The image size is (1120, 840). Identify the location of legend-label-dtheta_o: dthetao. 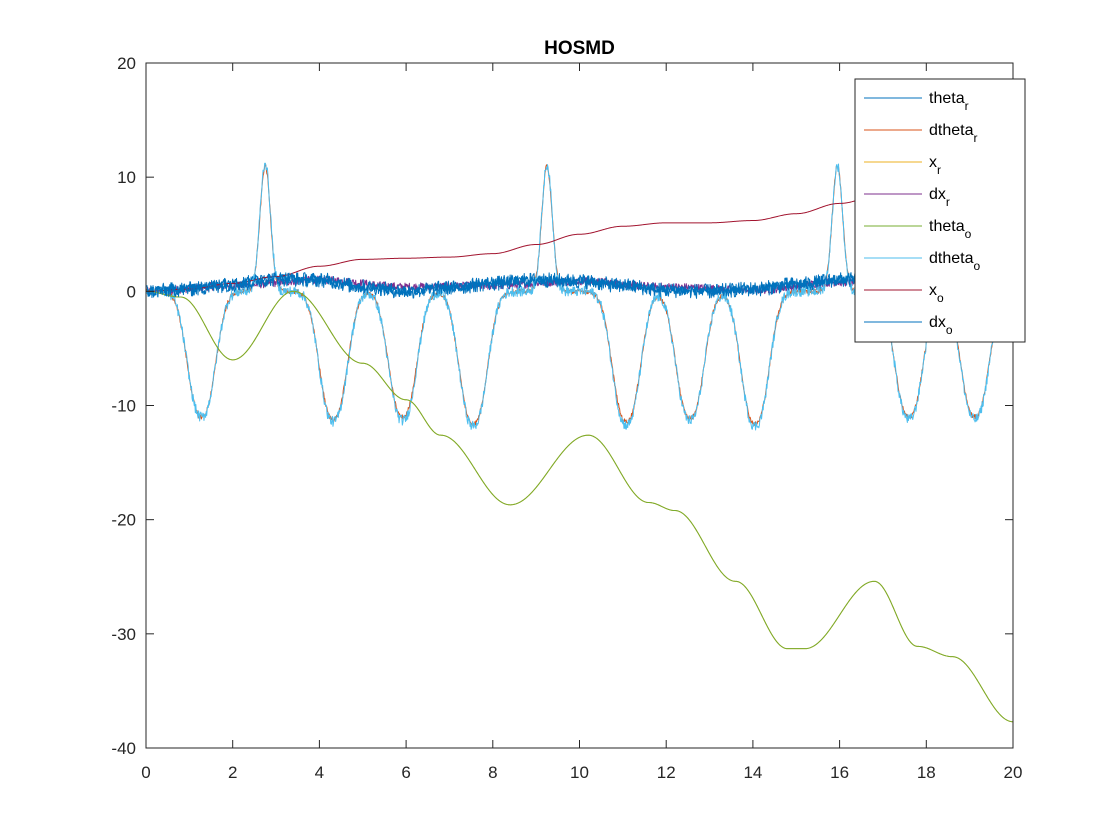
(954, 261).